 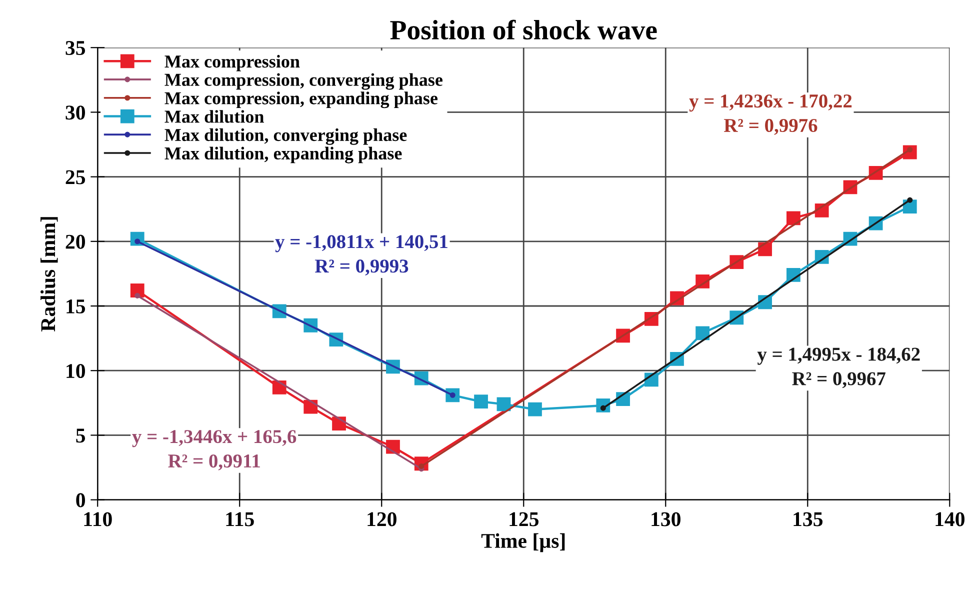 I want to click on annotation: y = -1,3446x + 165,6 R² = 0,9911, so click(x=214, y=450).